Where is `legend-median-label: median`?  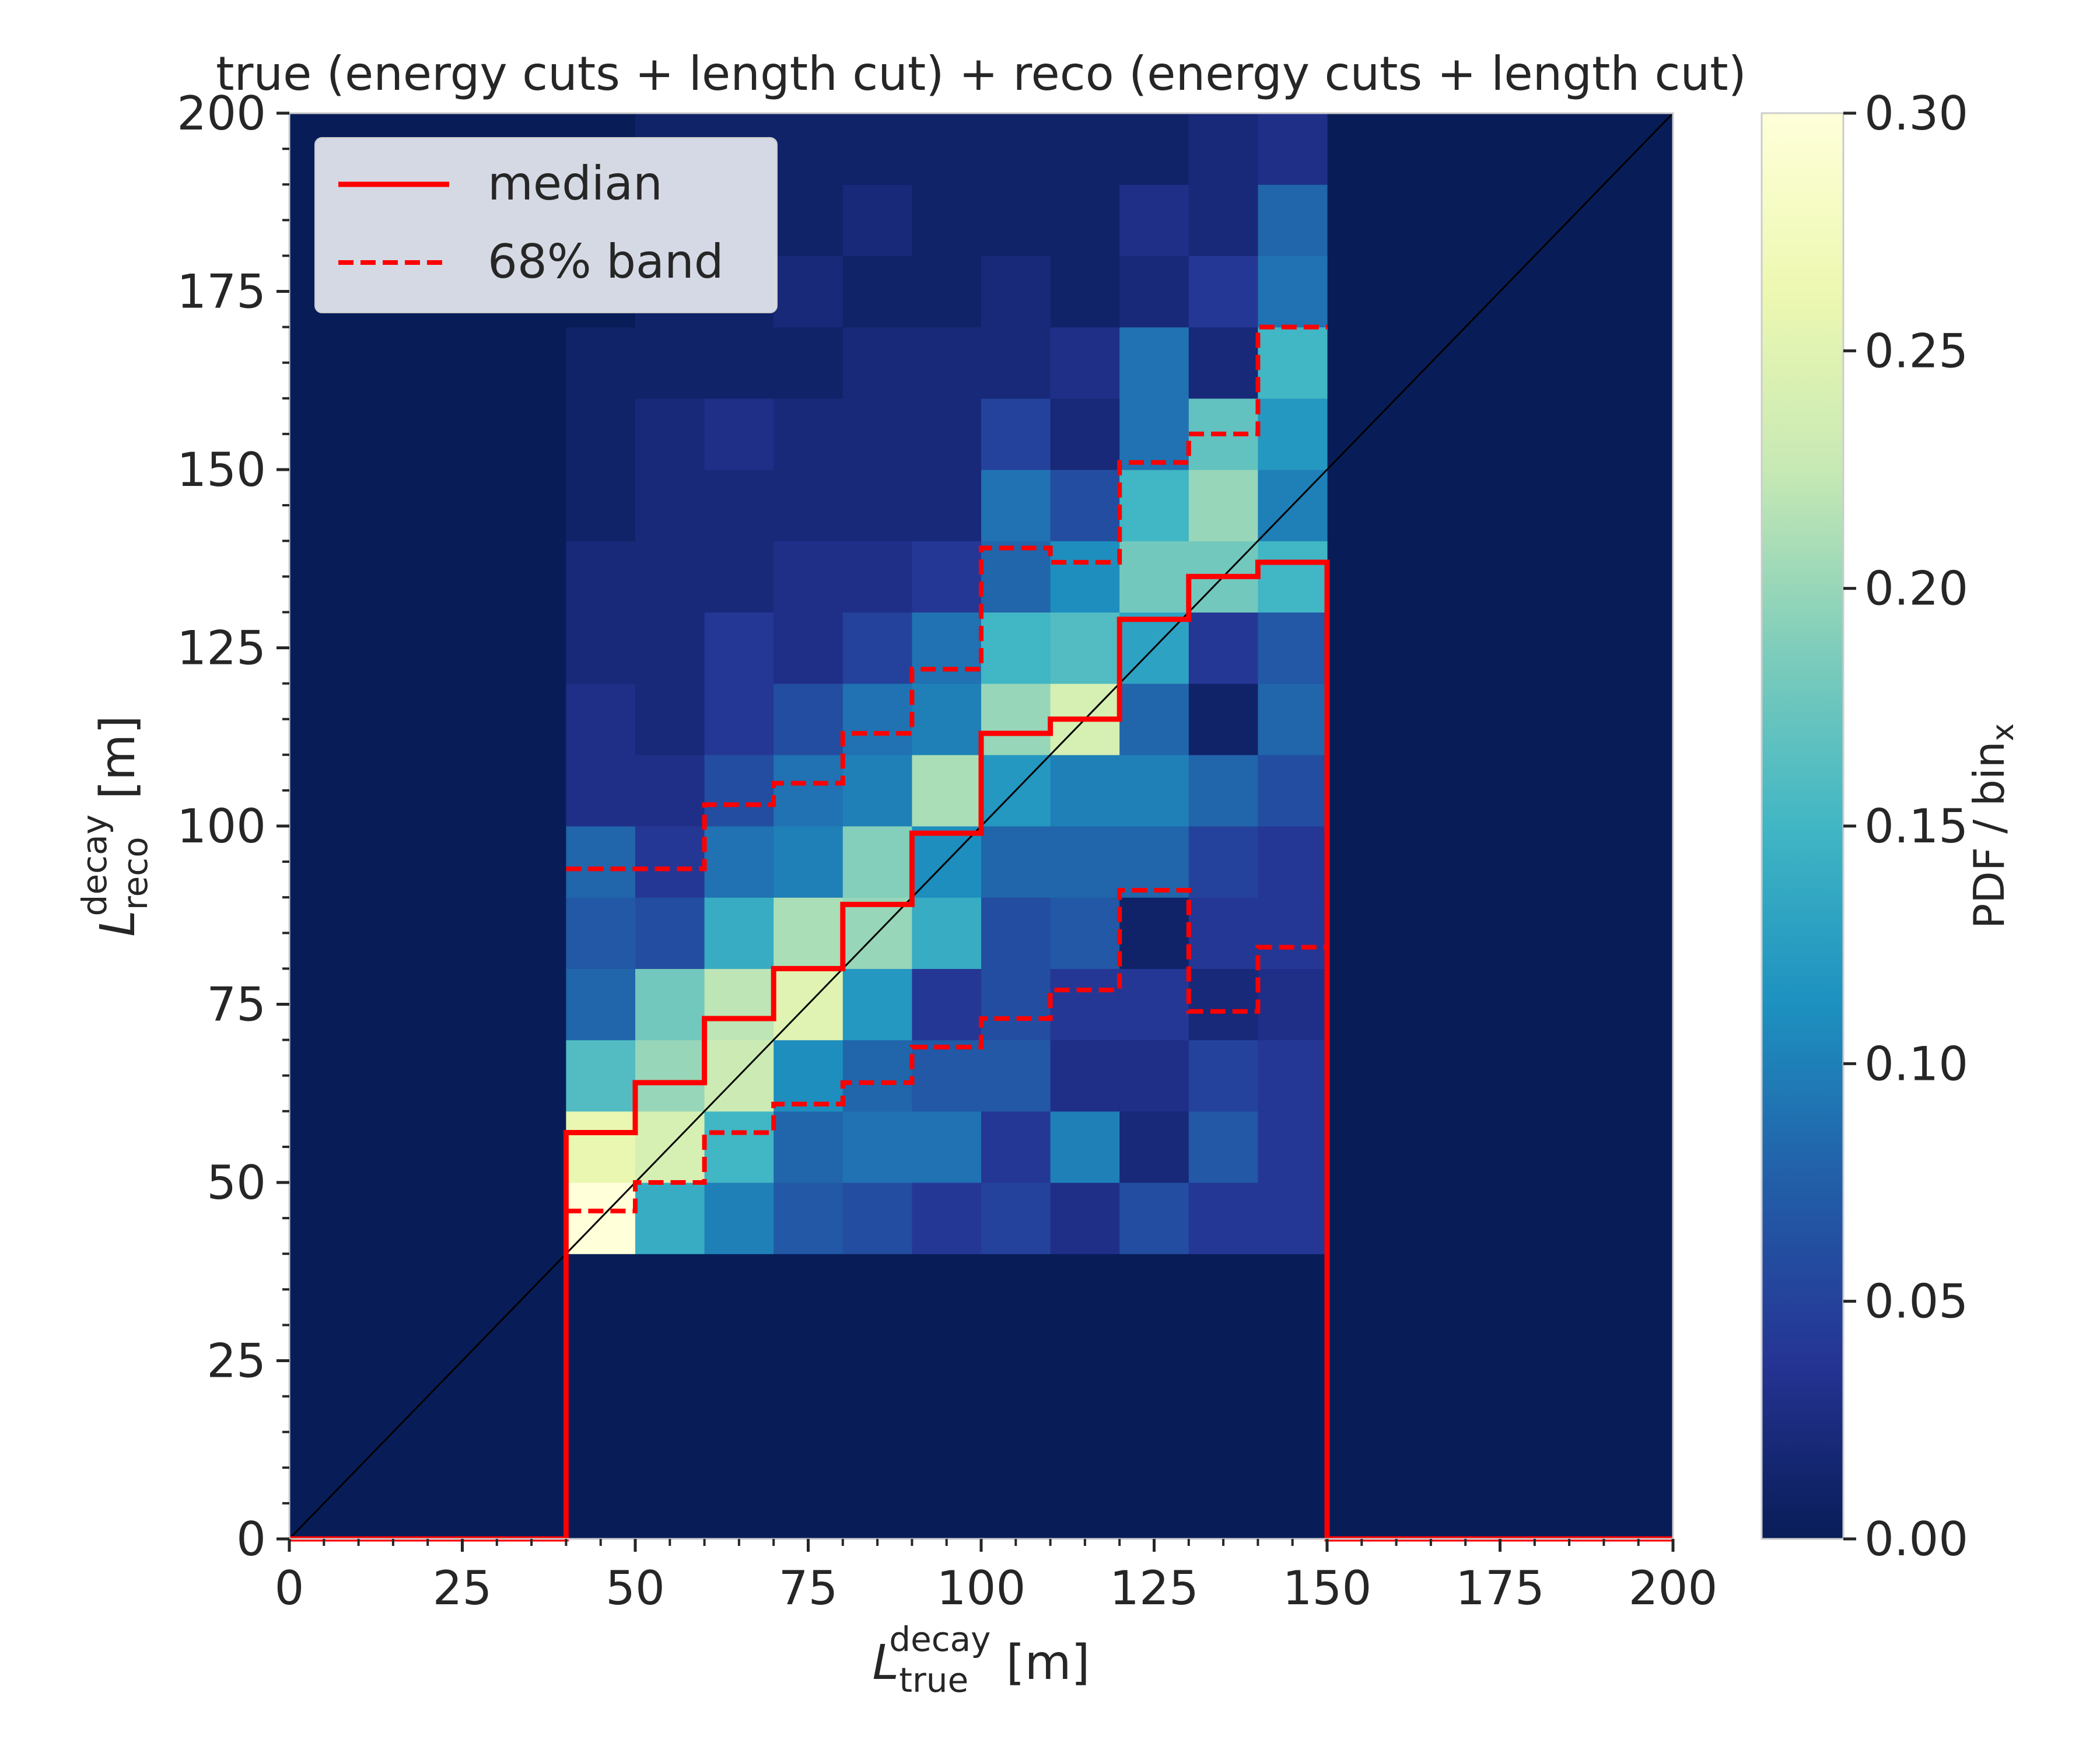 legend-median-label: median is located at coordinates (575, 183).